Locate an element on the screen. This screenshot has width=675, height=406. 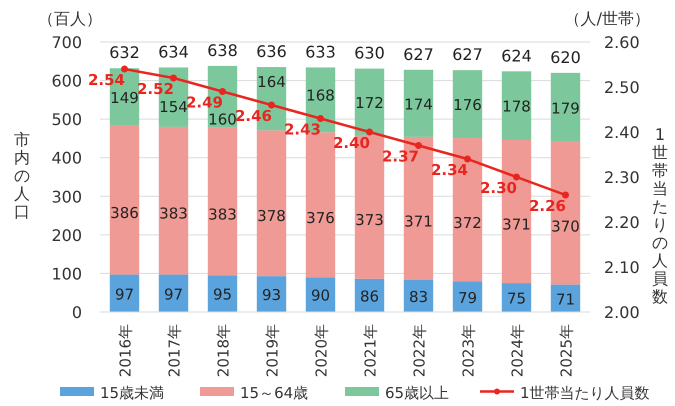
total-label: 620 is located at coordinates (565, 57).